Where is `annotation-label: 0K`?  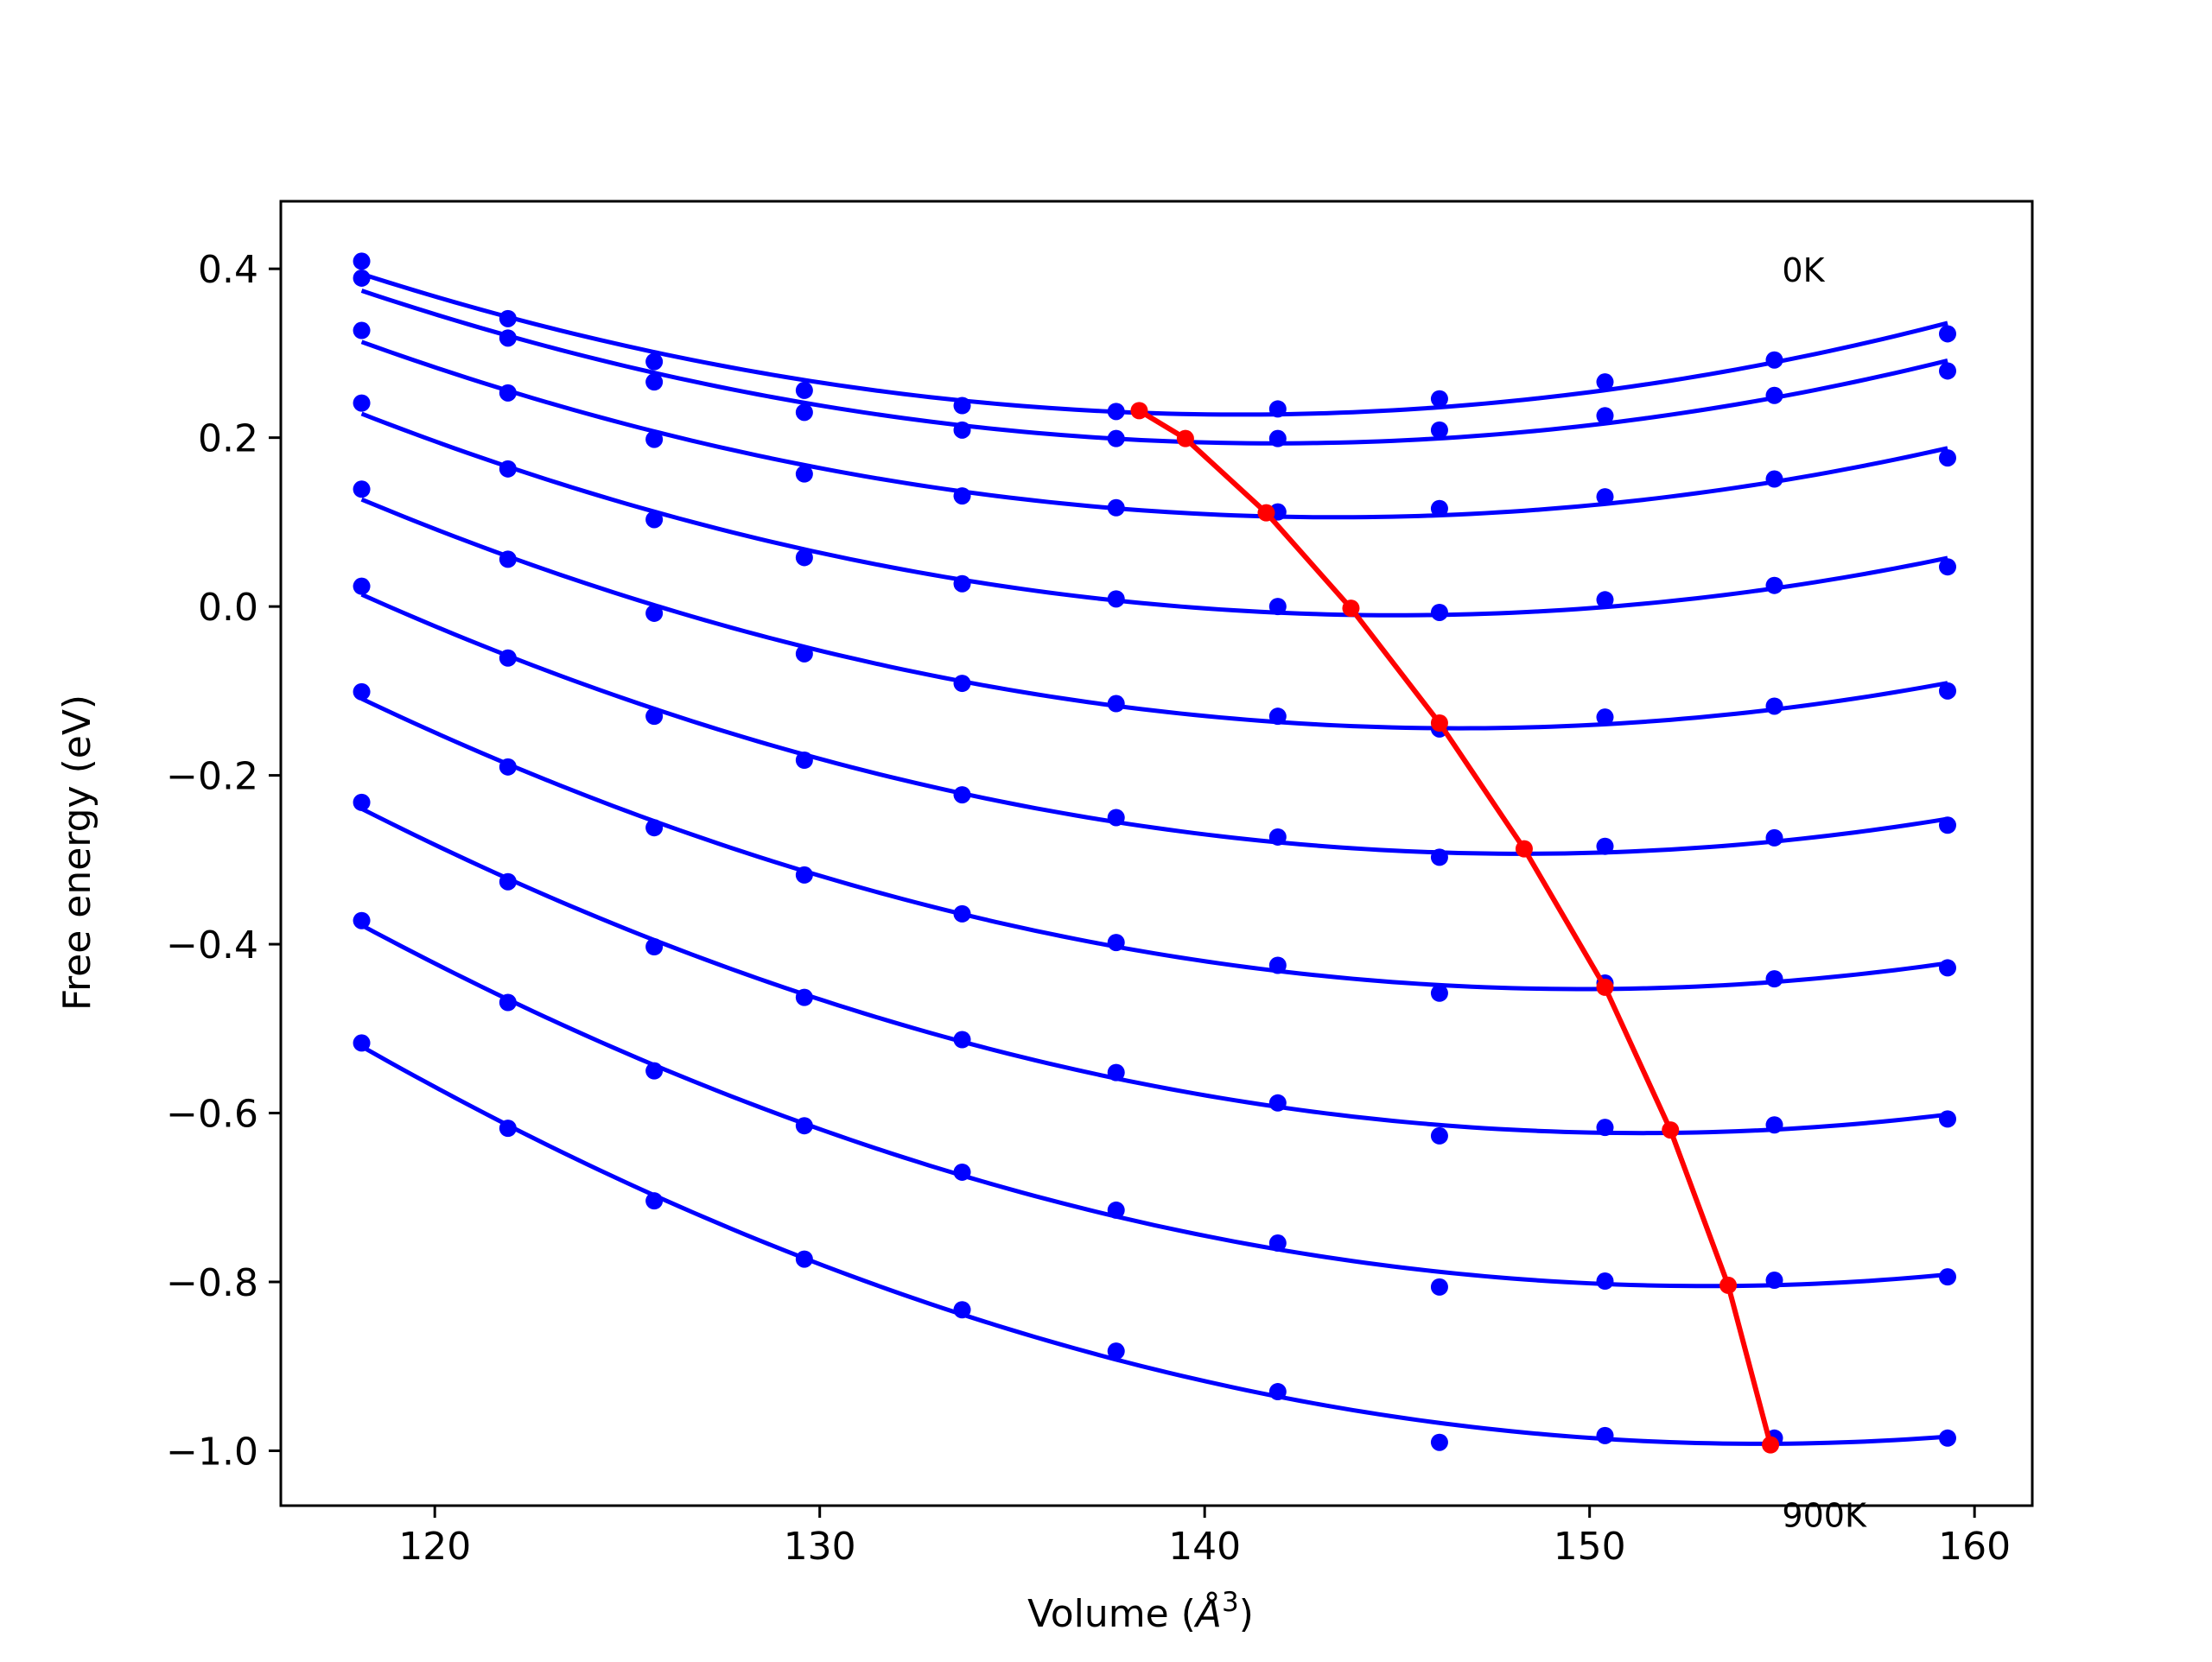 annotation-label: 0K is located at coordinates (1803, 270).